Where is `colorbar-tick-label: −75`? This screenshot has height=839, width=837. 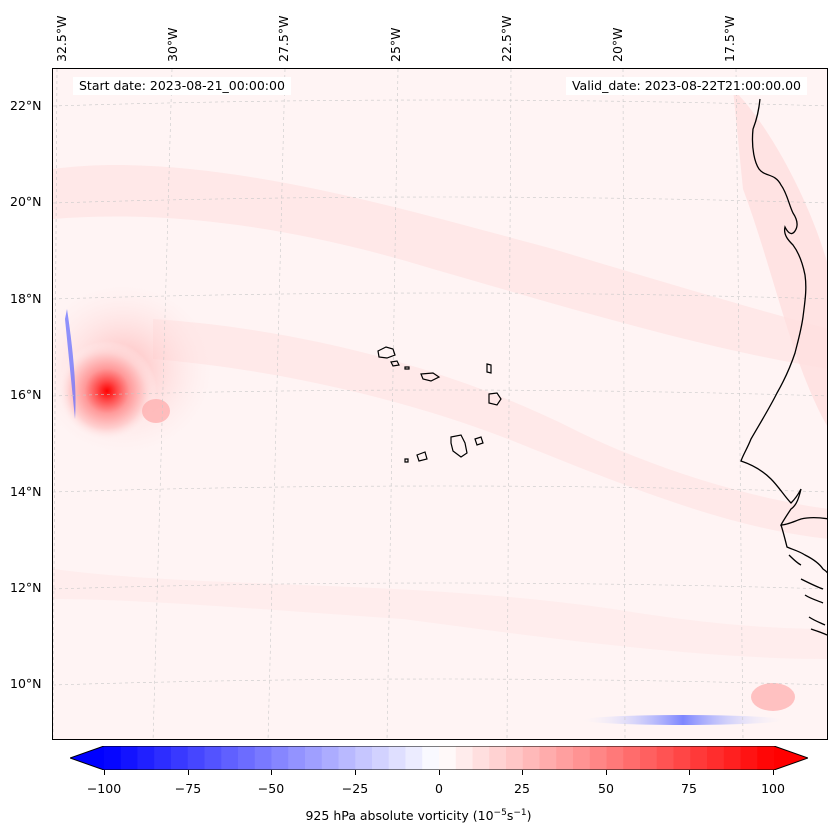
colorbar-tick-label: −75 is located at coordinates (188, 788).